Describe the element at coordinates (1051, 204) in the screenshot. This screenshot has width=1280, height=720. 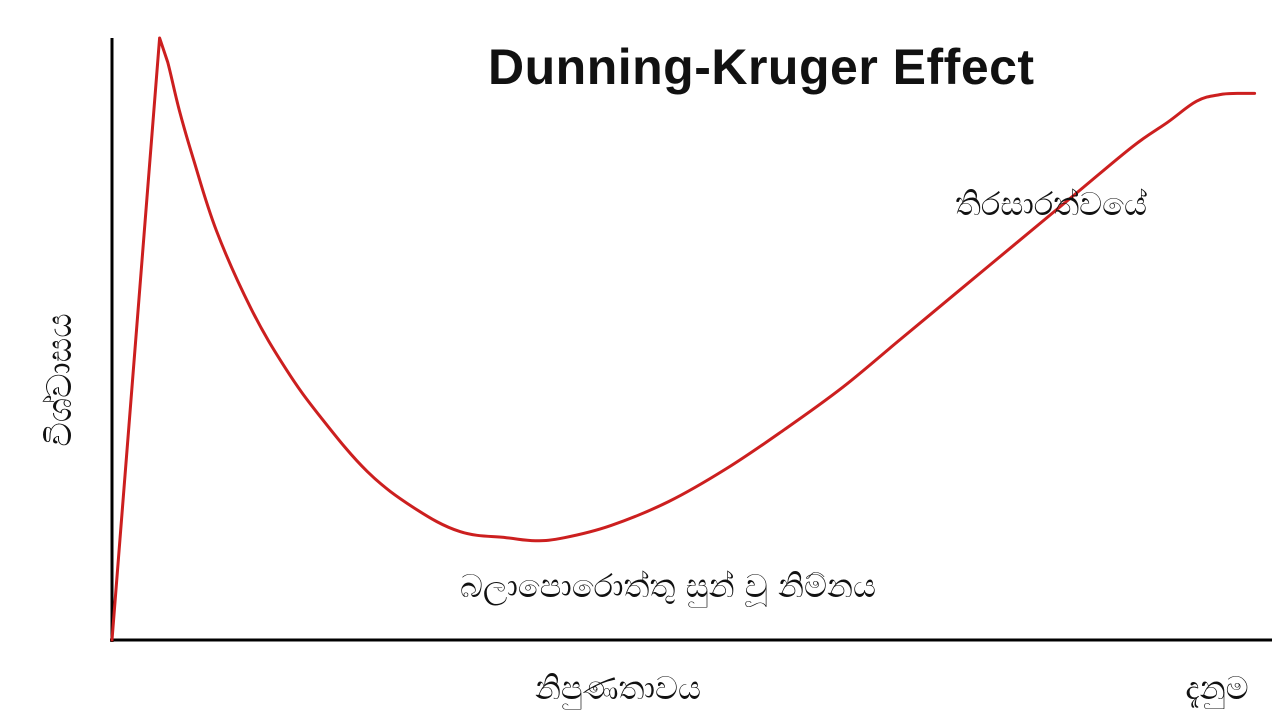
I see `annotation-plateau: තිරසාරත්වයේ` at that location.